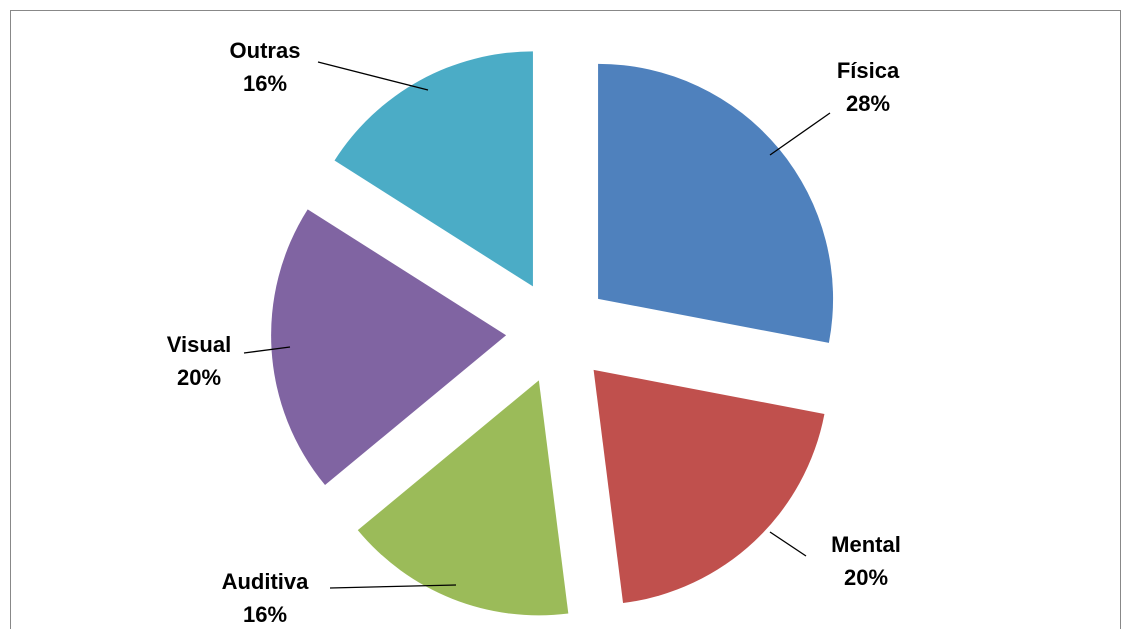 The image size is (1131, 629). What do you see at coordinates (266, 581) in the screenshot?
I see `slice-label: Auditiva` at bounding box center [266, 581].